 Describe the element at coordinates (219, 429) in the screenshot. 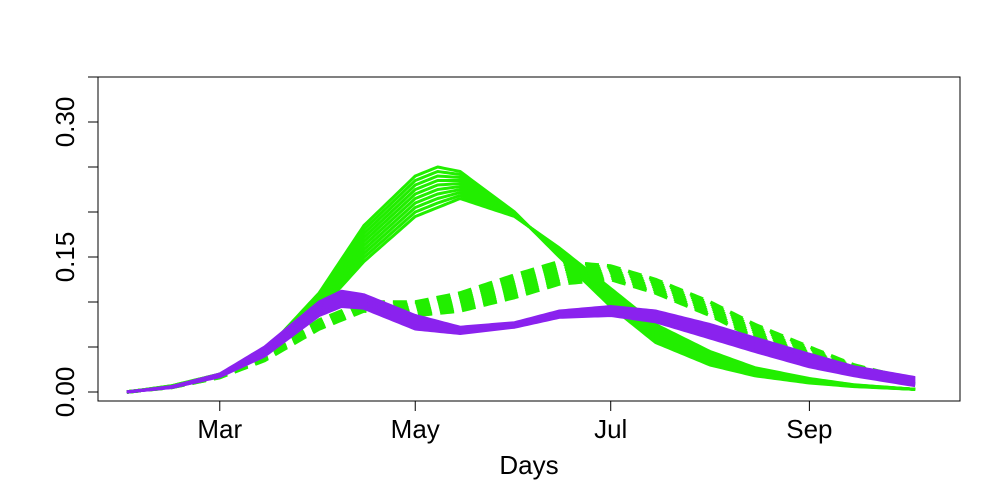

I see `x-tick-label-0: Mar` at that location.